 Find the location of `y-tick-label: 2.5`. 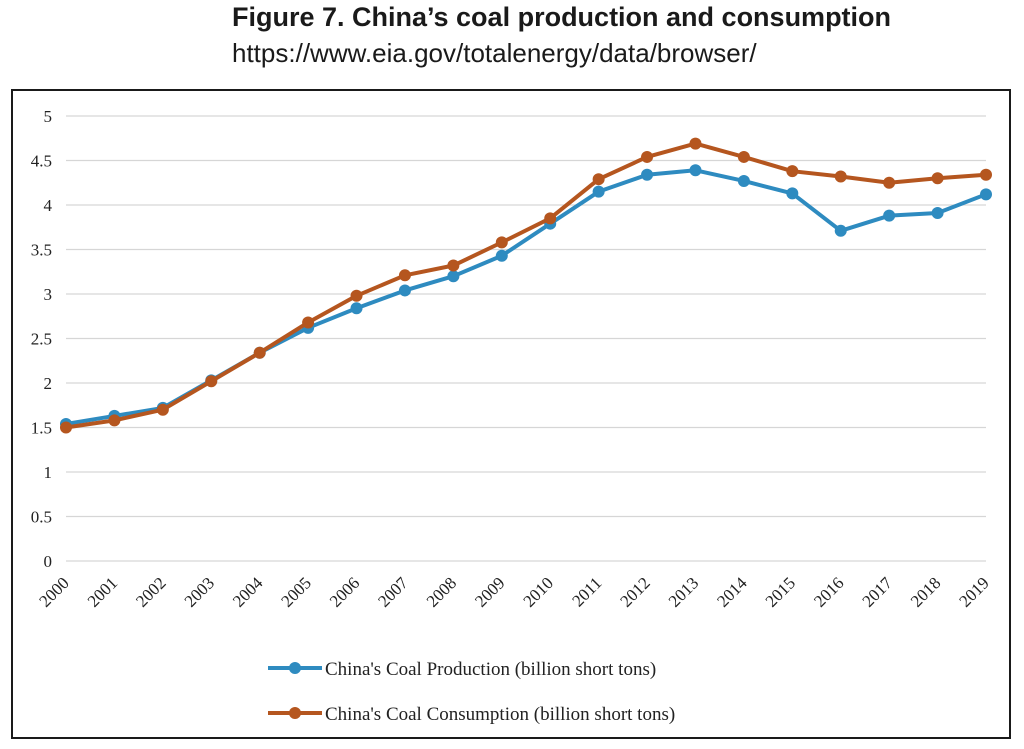

y-tick-label: 2.5 is located at coordinates (41, 339).